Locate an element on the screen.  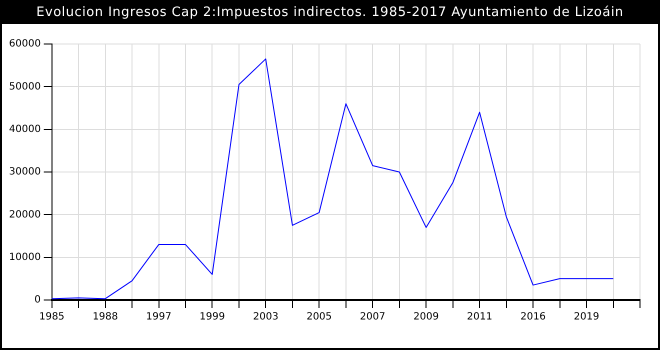
y-tick-label: 40000 is located at coordinates (25, 129).